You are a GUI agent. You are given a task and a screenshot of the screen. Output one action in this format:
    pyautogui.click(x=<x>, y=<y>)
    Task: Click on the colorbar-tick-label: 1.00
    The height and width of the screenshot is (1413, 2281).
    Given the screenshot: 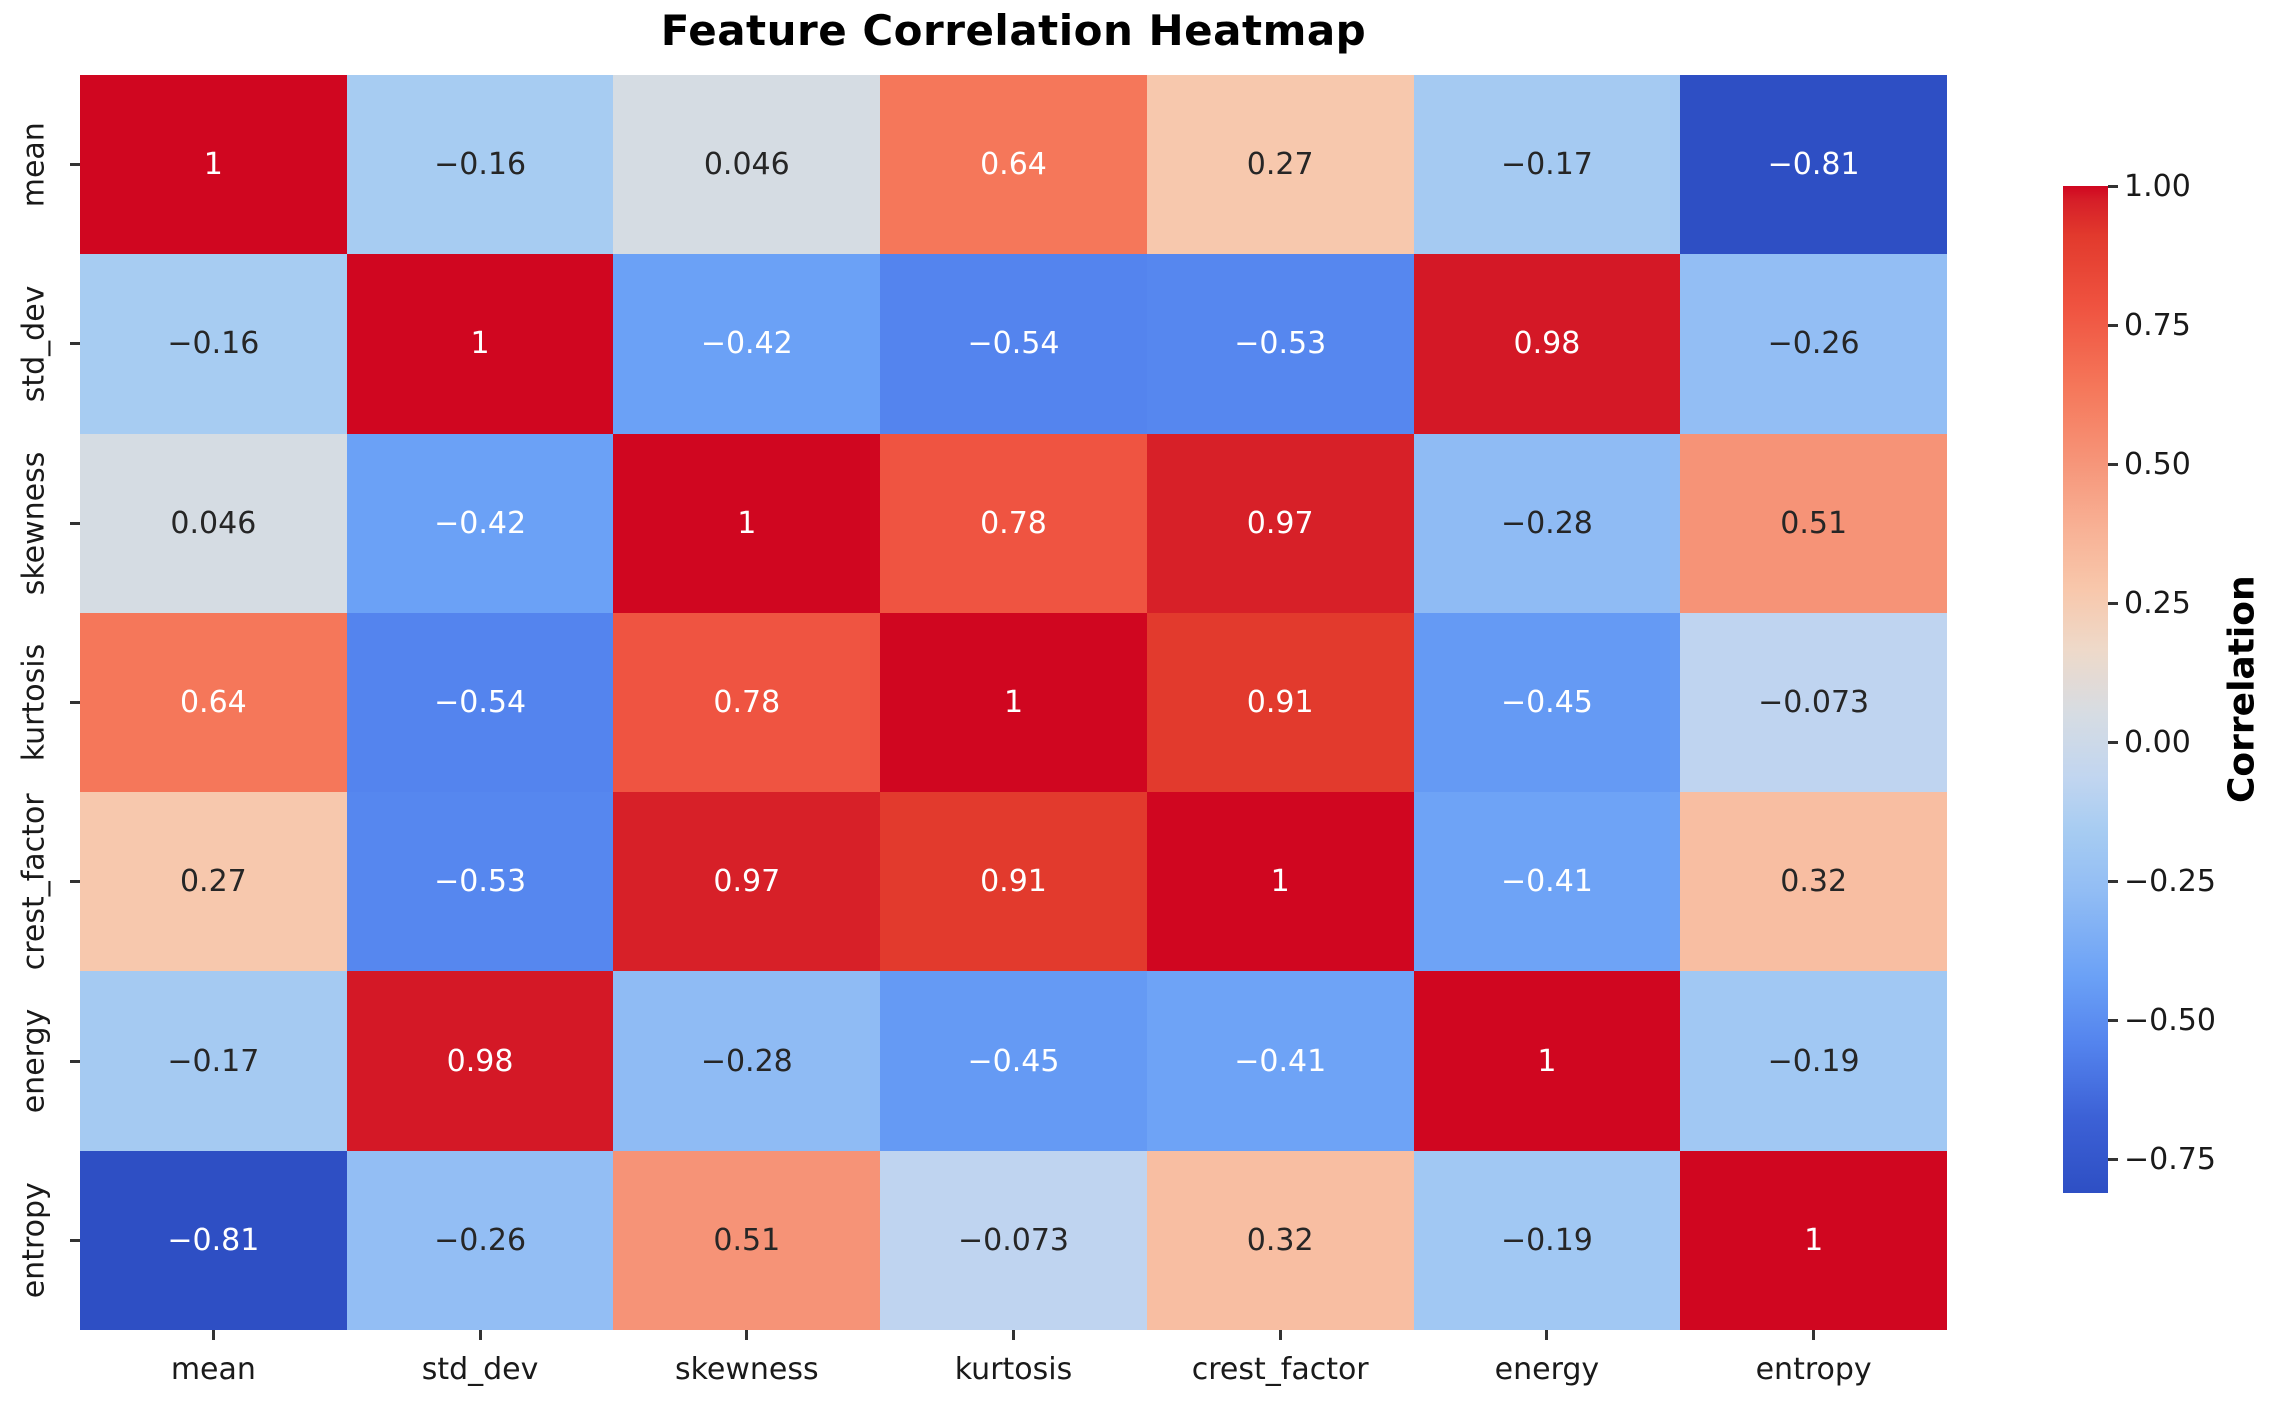 What is the action you would take?
    pyautogui.click(x=2157, y=186)
    